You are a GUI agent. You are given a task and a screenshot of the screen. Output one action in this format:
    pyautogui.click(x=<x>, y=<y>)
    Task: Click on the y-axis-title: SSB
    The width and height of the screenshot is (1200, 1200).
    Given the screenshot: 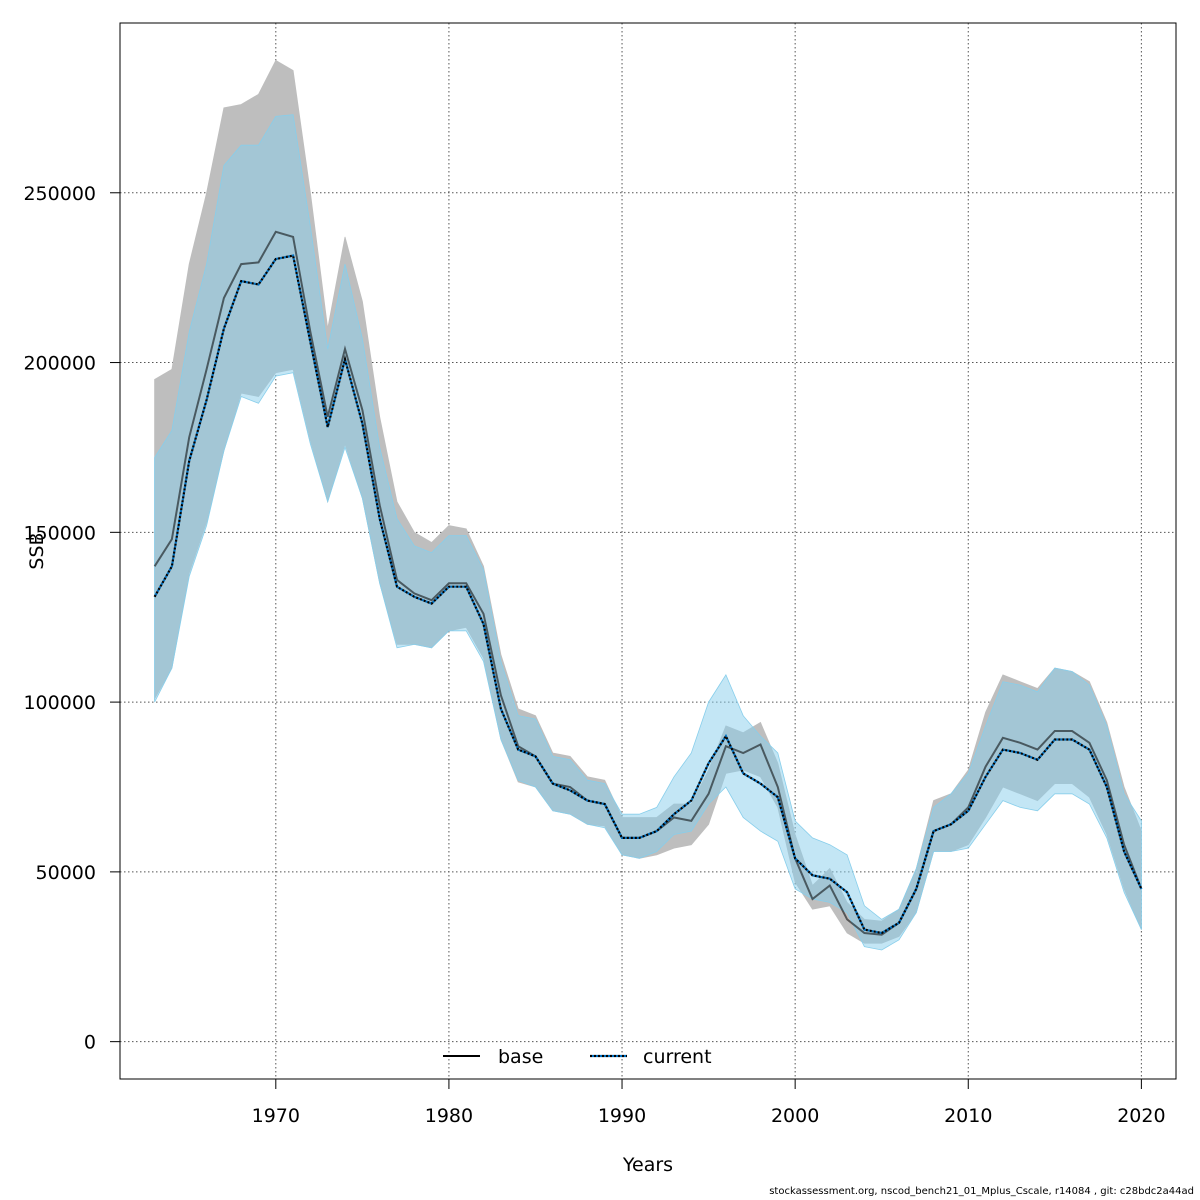 What is the action you would take?
    pyautogui.click(x=37, y=550)
    